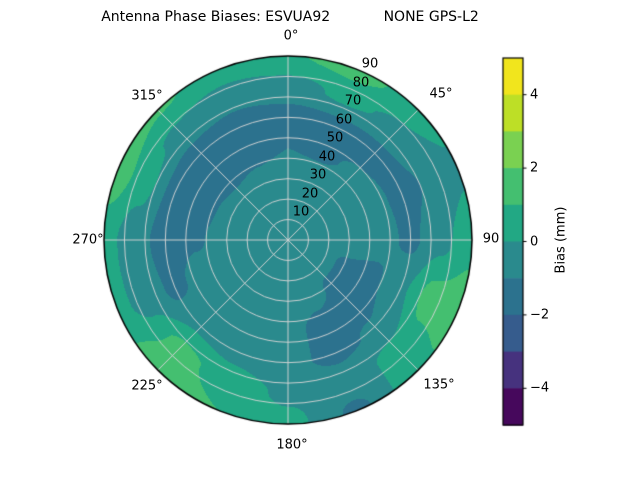  What do you see at coordinates (344, 120) in the screenshot?
I see `radial-label-60: 60` at bounding box center [344, 120].